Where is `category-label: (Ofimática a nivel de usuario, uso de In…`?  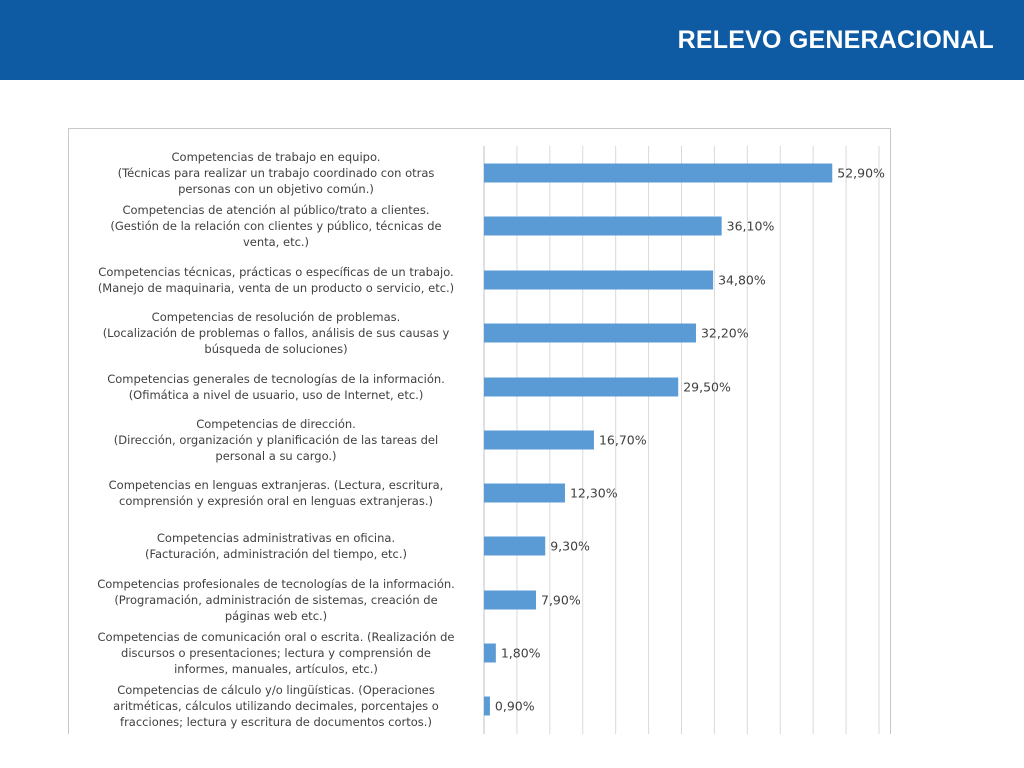
category-label: (Ofimática a nivel de usuario, uso de In… is located at coordinates (276, 395).